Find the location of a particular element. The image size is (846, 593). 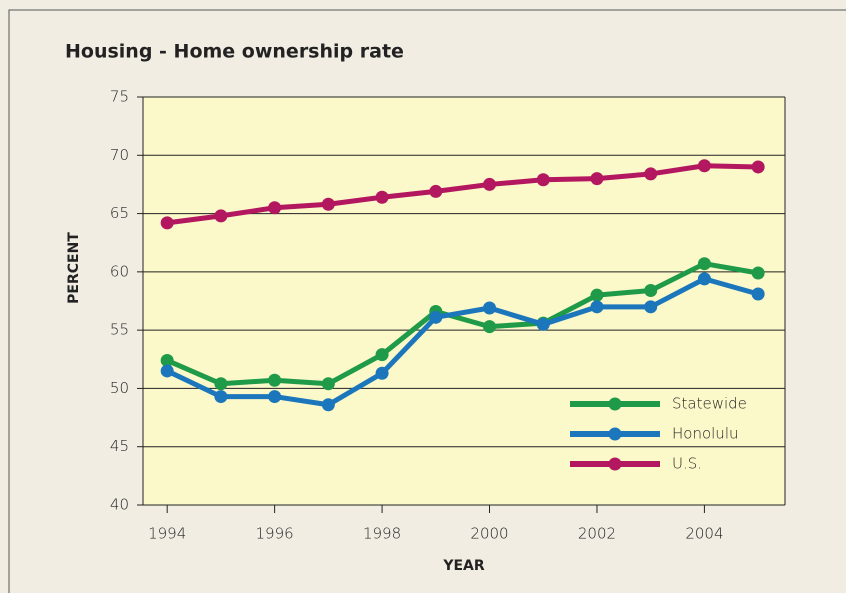

x-tick-label: 2004 is located at coordinates (704, 534).